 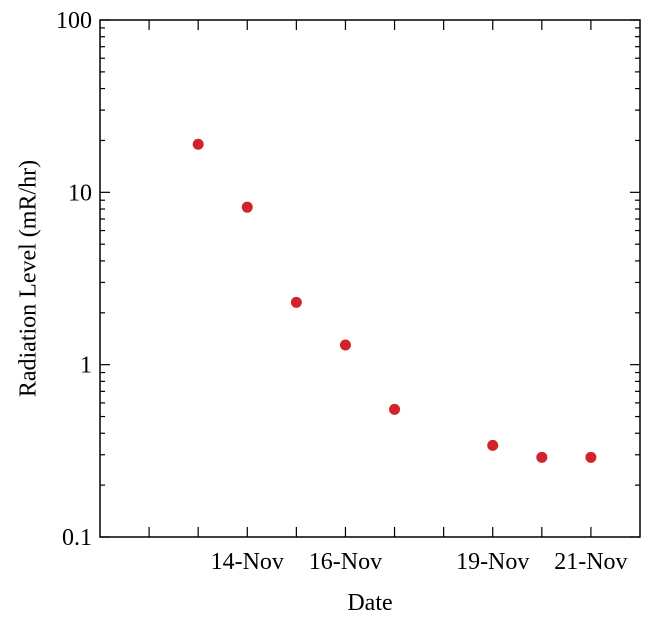 I want to click on y-tick-label: 10, so click(x=80, y=193).